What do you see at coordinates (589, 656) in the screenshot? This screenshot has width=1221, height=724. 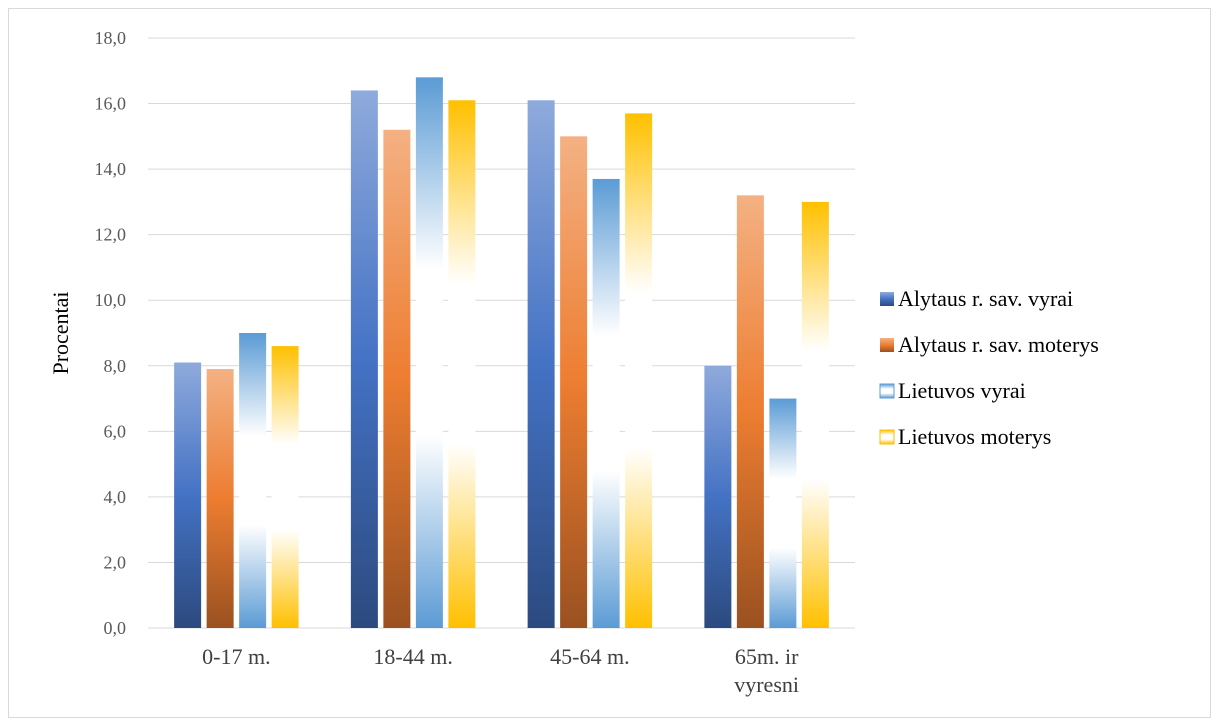 I see `x-tick-label: 45-64 m.` at bounding box center [589, 656].